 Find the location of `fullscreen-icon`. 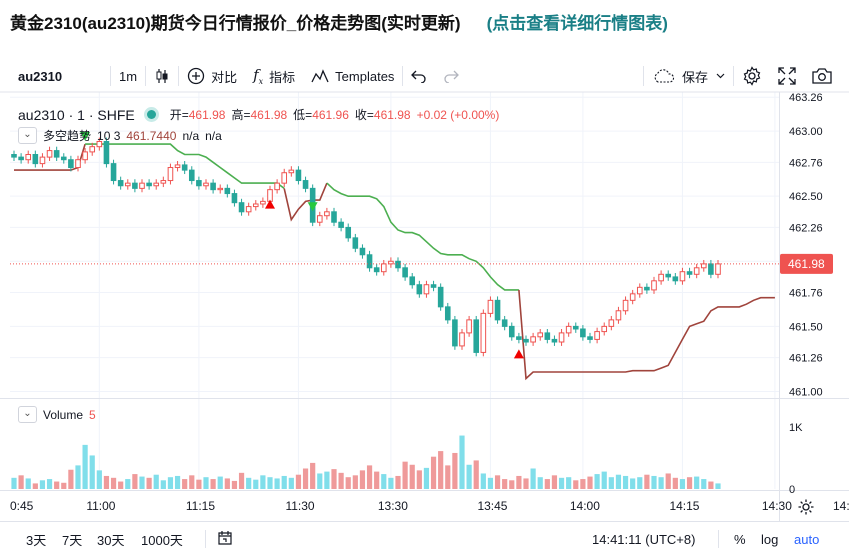

fullscreen-icon is located at coordinates (787, 76).